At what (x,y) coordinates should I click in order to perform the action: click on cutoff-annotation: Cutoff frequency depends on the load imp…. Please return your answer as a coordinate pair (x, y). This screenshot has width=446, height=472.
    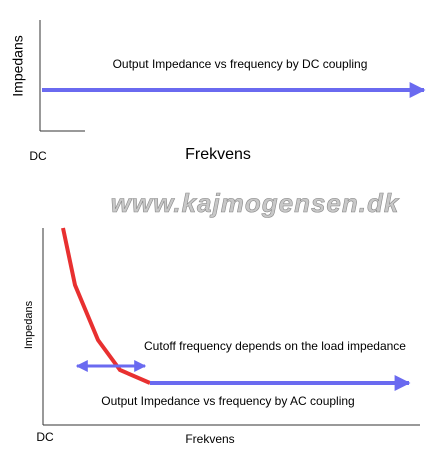
    Looking at the image, I should click on (275, 346).